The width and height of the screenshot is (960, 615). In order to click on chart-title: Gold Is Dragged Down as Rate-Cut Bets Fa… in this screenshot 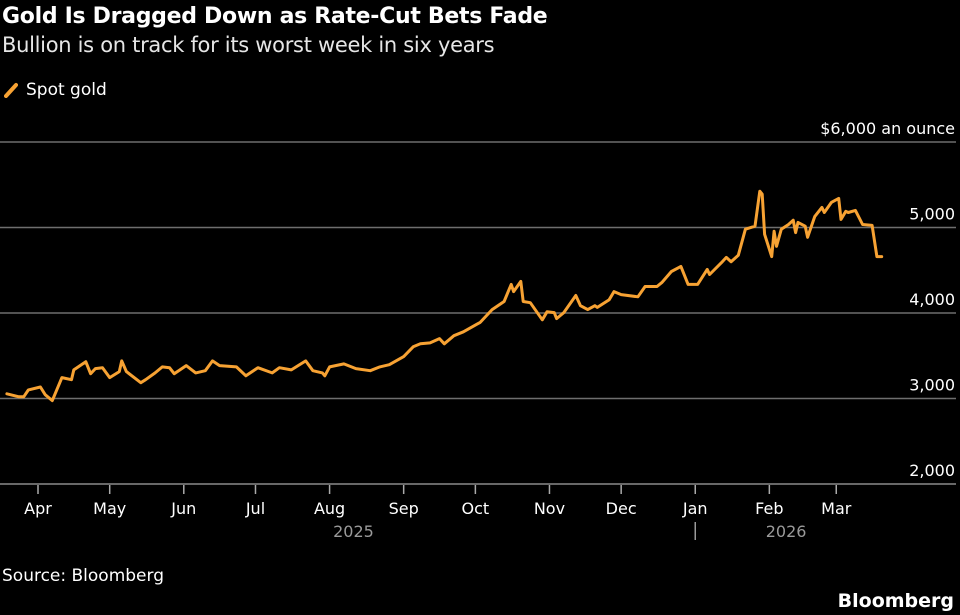, I will do `click(275, 16)`.